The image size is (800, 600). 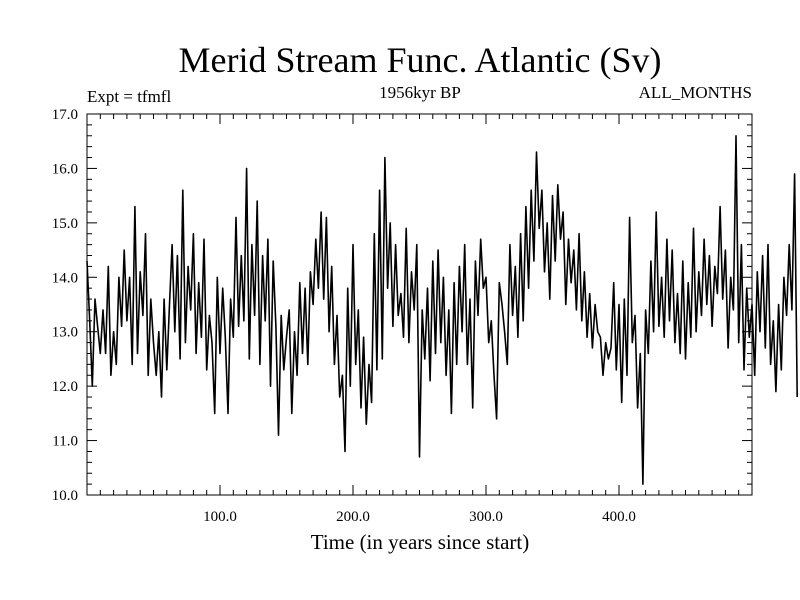 What do you see at coordinates (65, 496) in the screenshot?
I see `y-tick-label: 10.0` at bounding box center [65, 496].